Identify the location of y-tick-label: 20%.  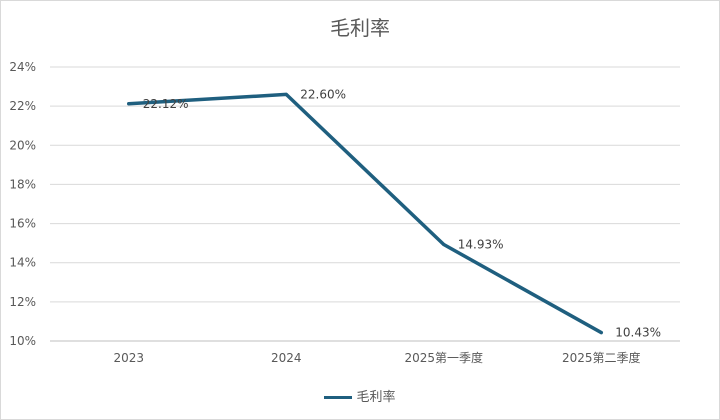
(22, 145).